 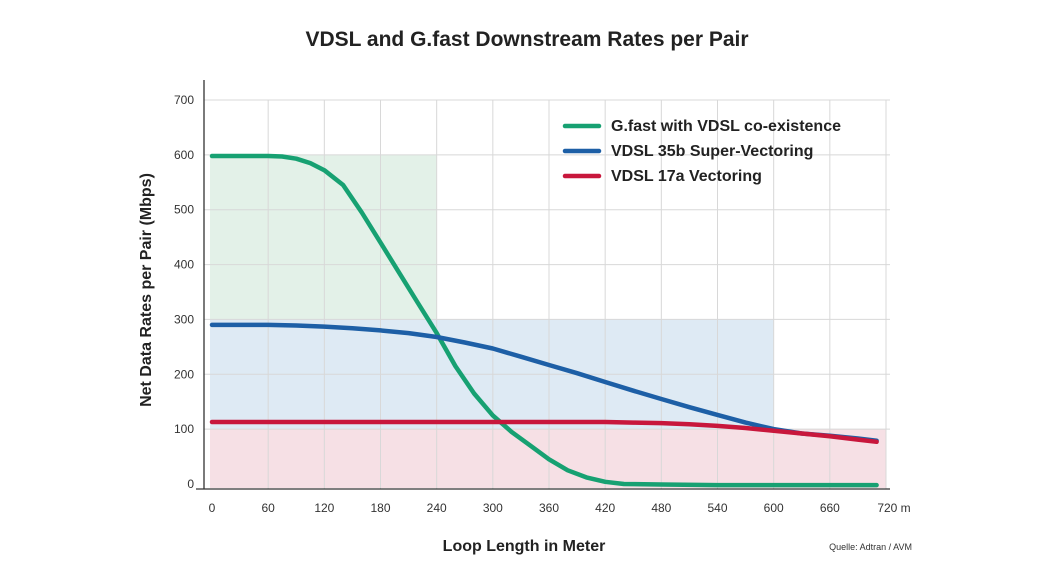 I want to click on legend-label: VDSL 35b Super-Vectoring, so click(x=712, y=151).